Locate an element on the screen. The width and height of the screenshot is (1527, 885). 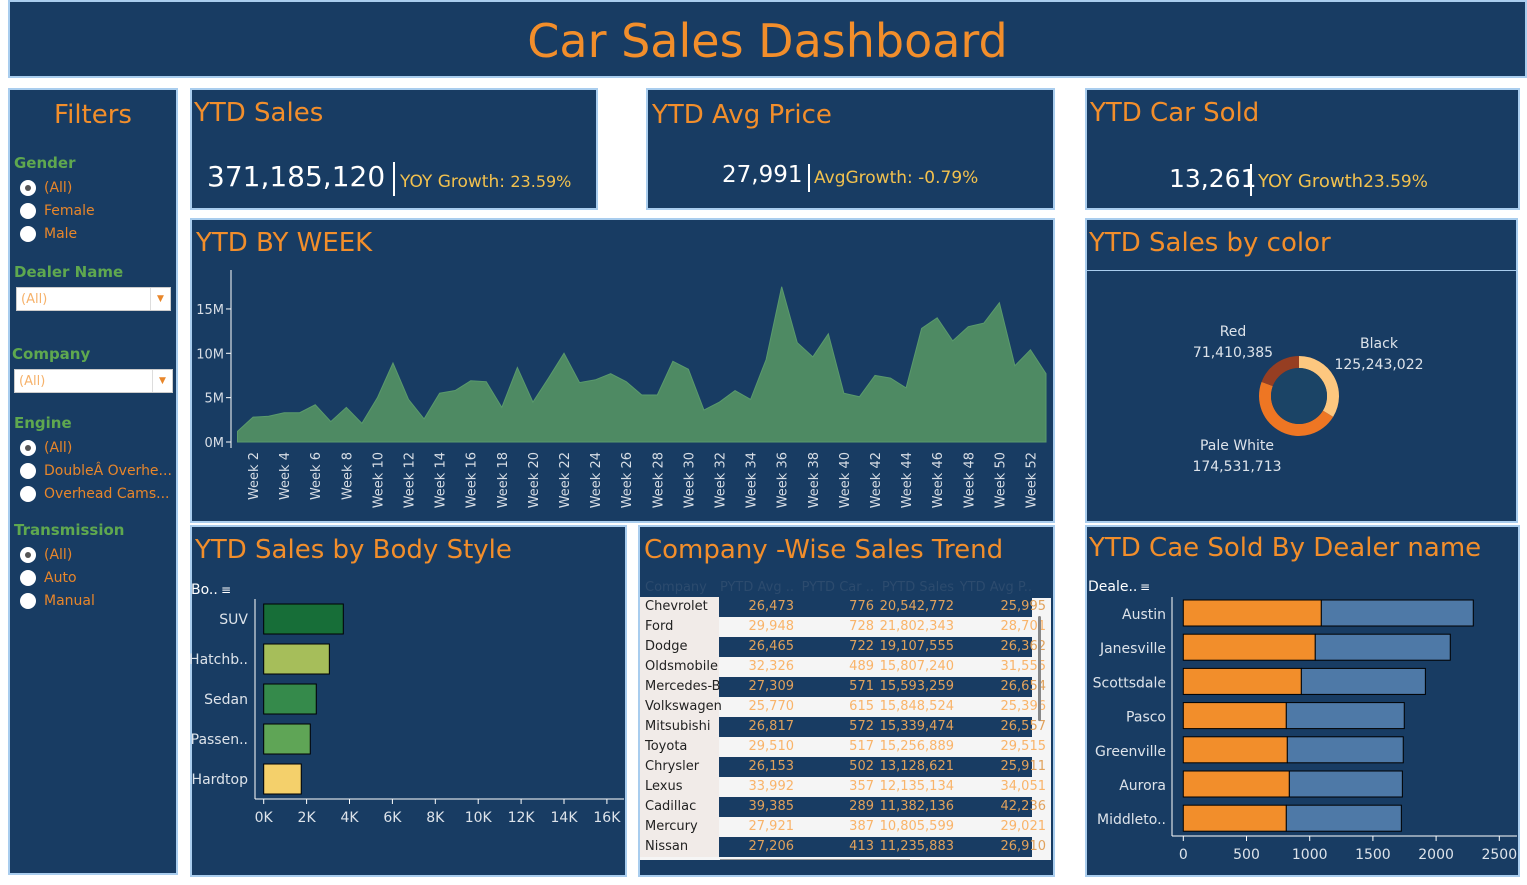
gender-female-radio: Female is located at coordinates (57, 211).